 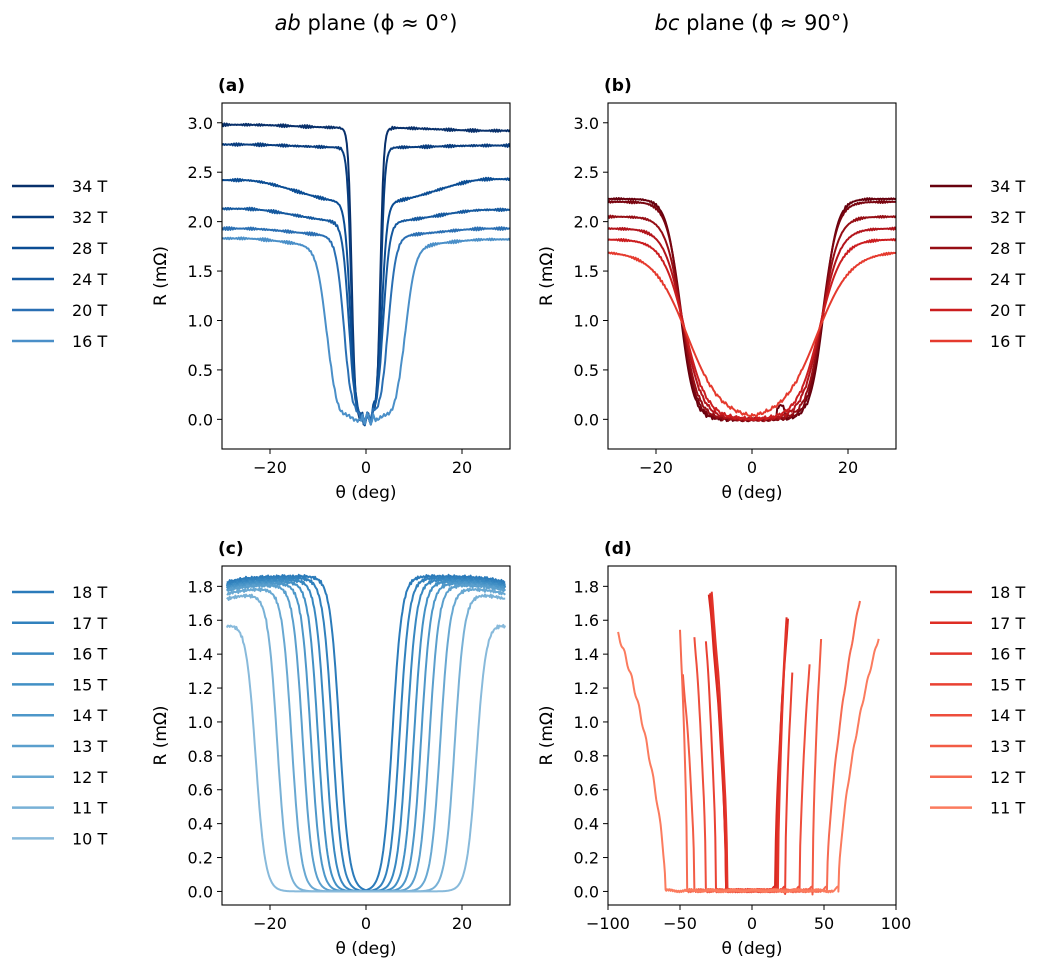 I want to click on legend-entry: 11 T, so click(x=89, y=808).